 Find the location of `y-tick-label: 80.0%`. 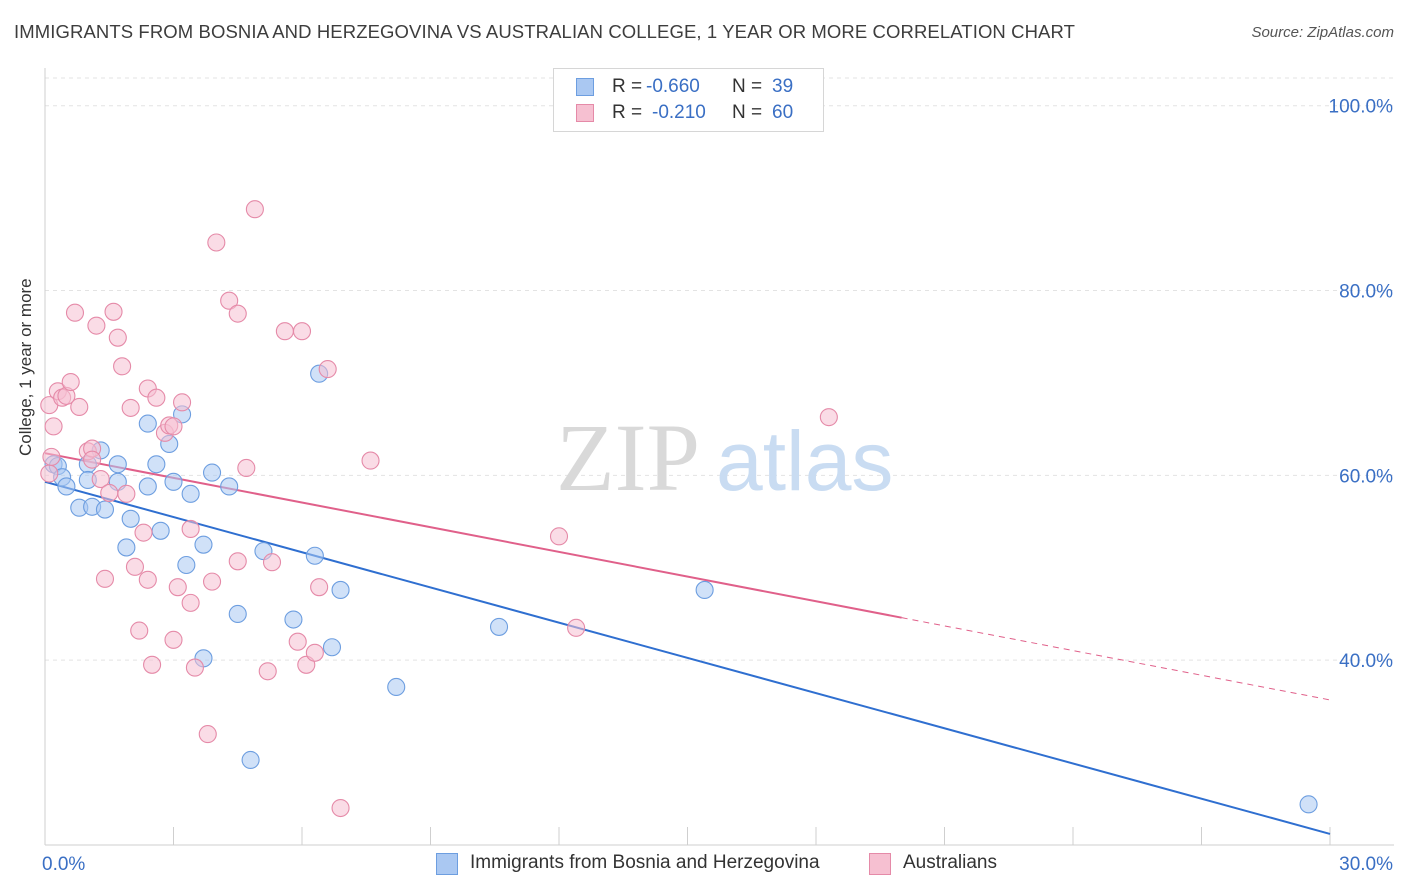

y-tick-label: 80.0% is located at coordinates (1366, 292).